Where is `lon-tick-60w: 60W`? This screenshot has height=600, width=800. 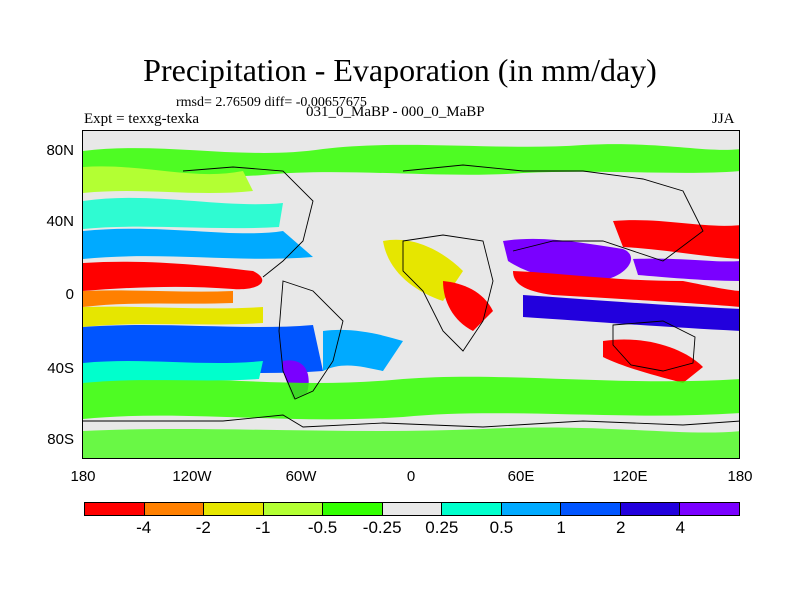
lon-tick-60w: 60W is located at coordinates (301, 476).